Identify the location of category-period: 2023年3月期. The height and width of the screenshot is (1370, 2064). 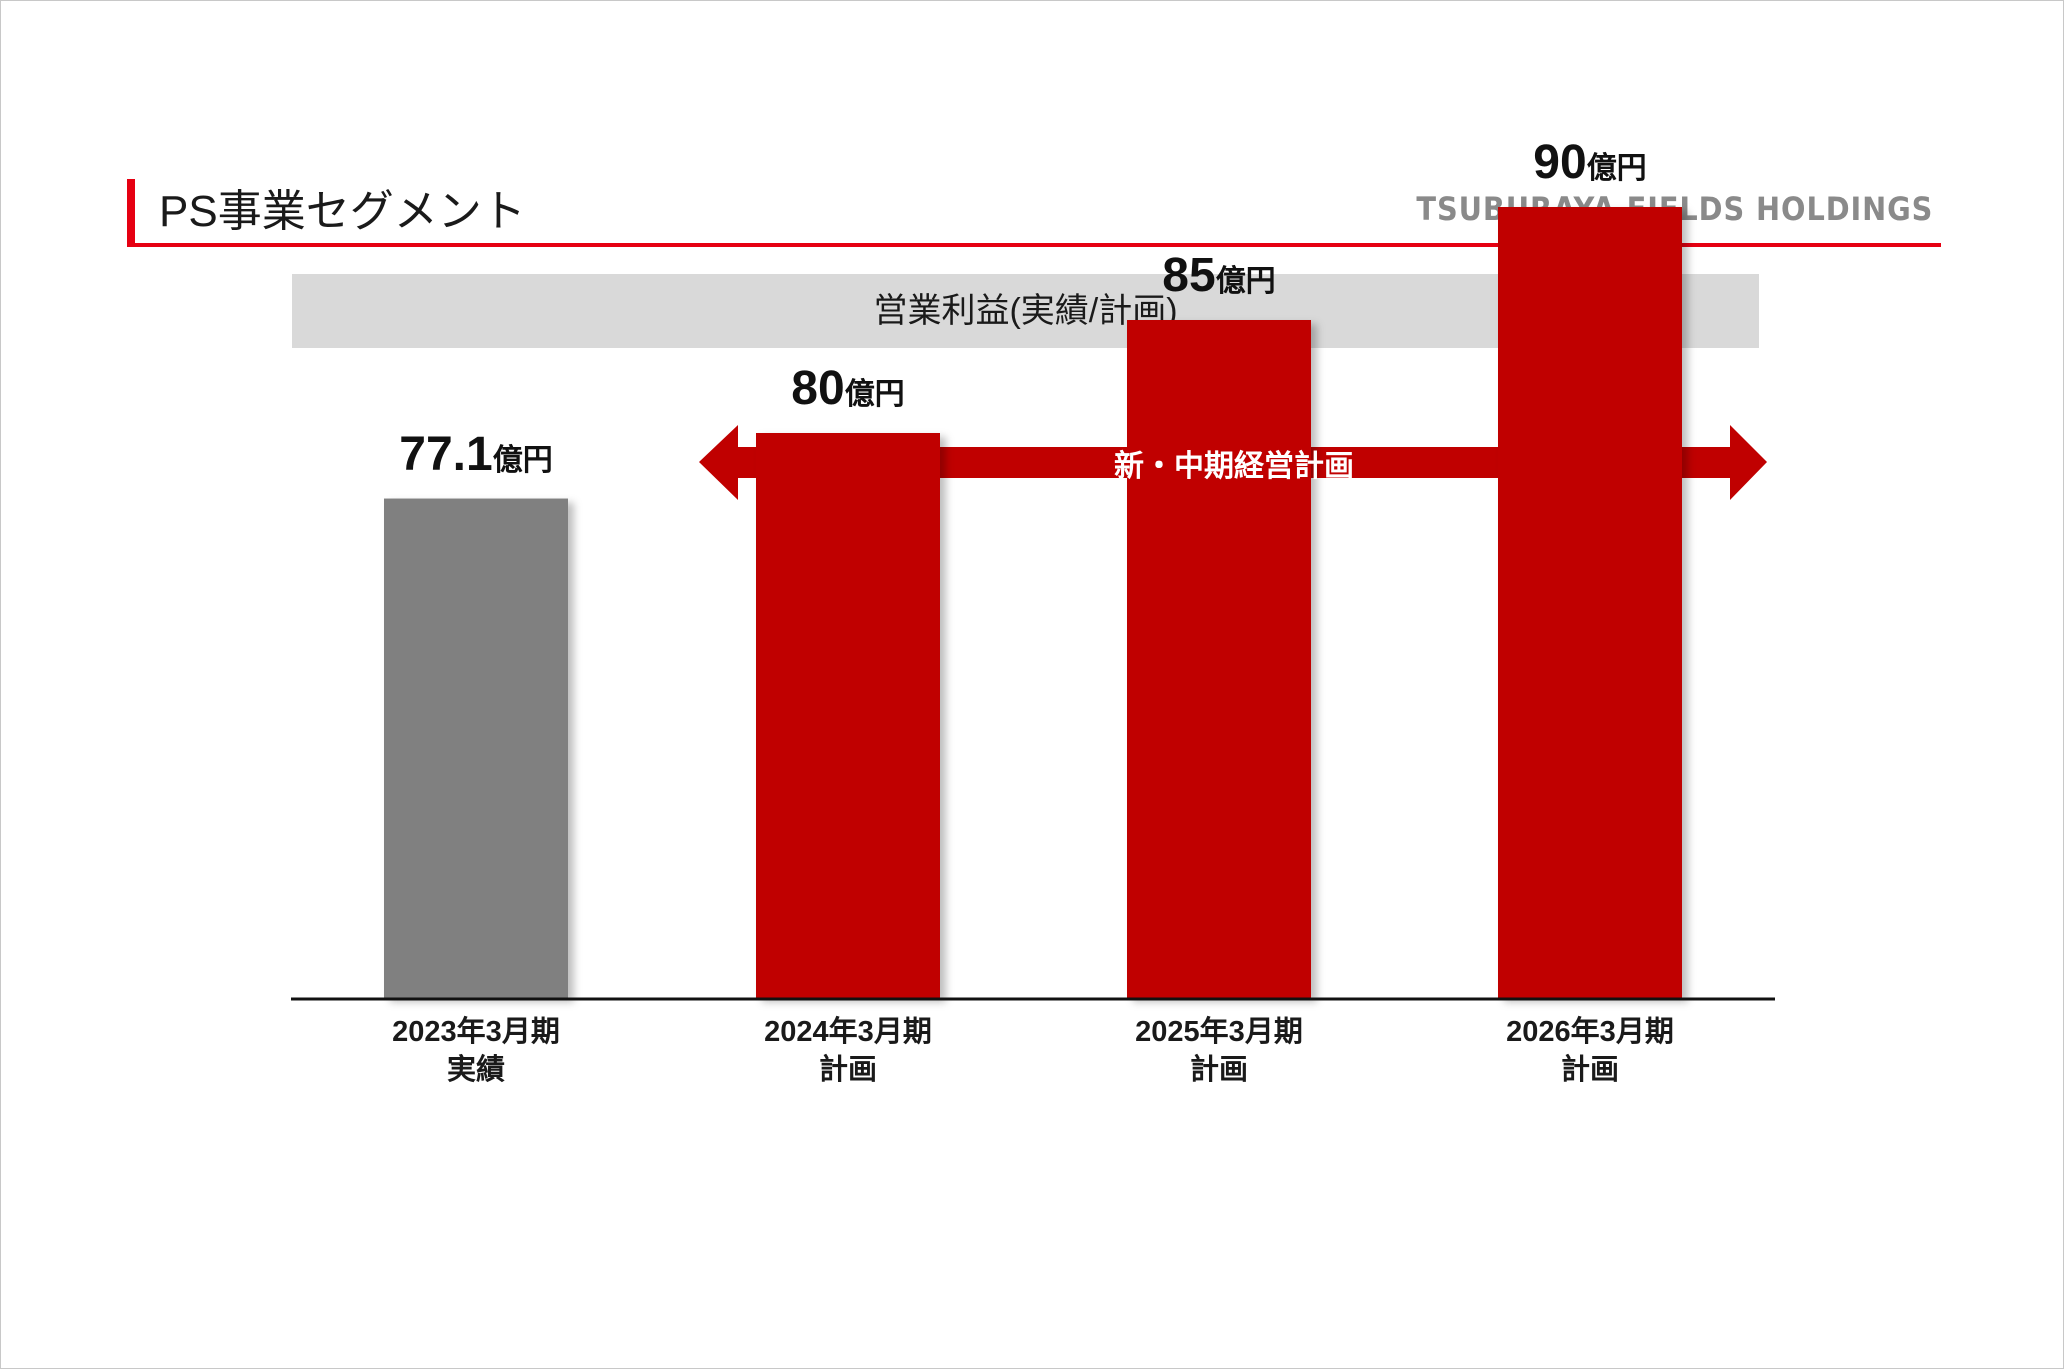
(476, 1032).